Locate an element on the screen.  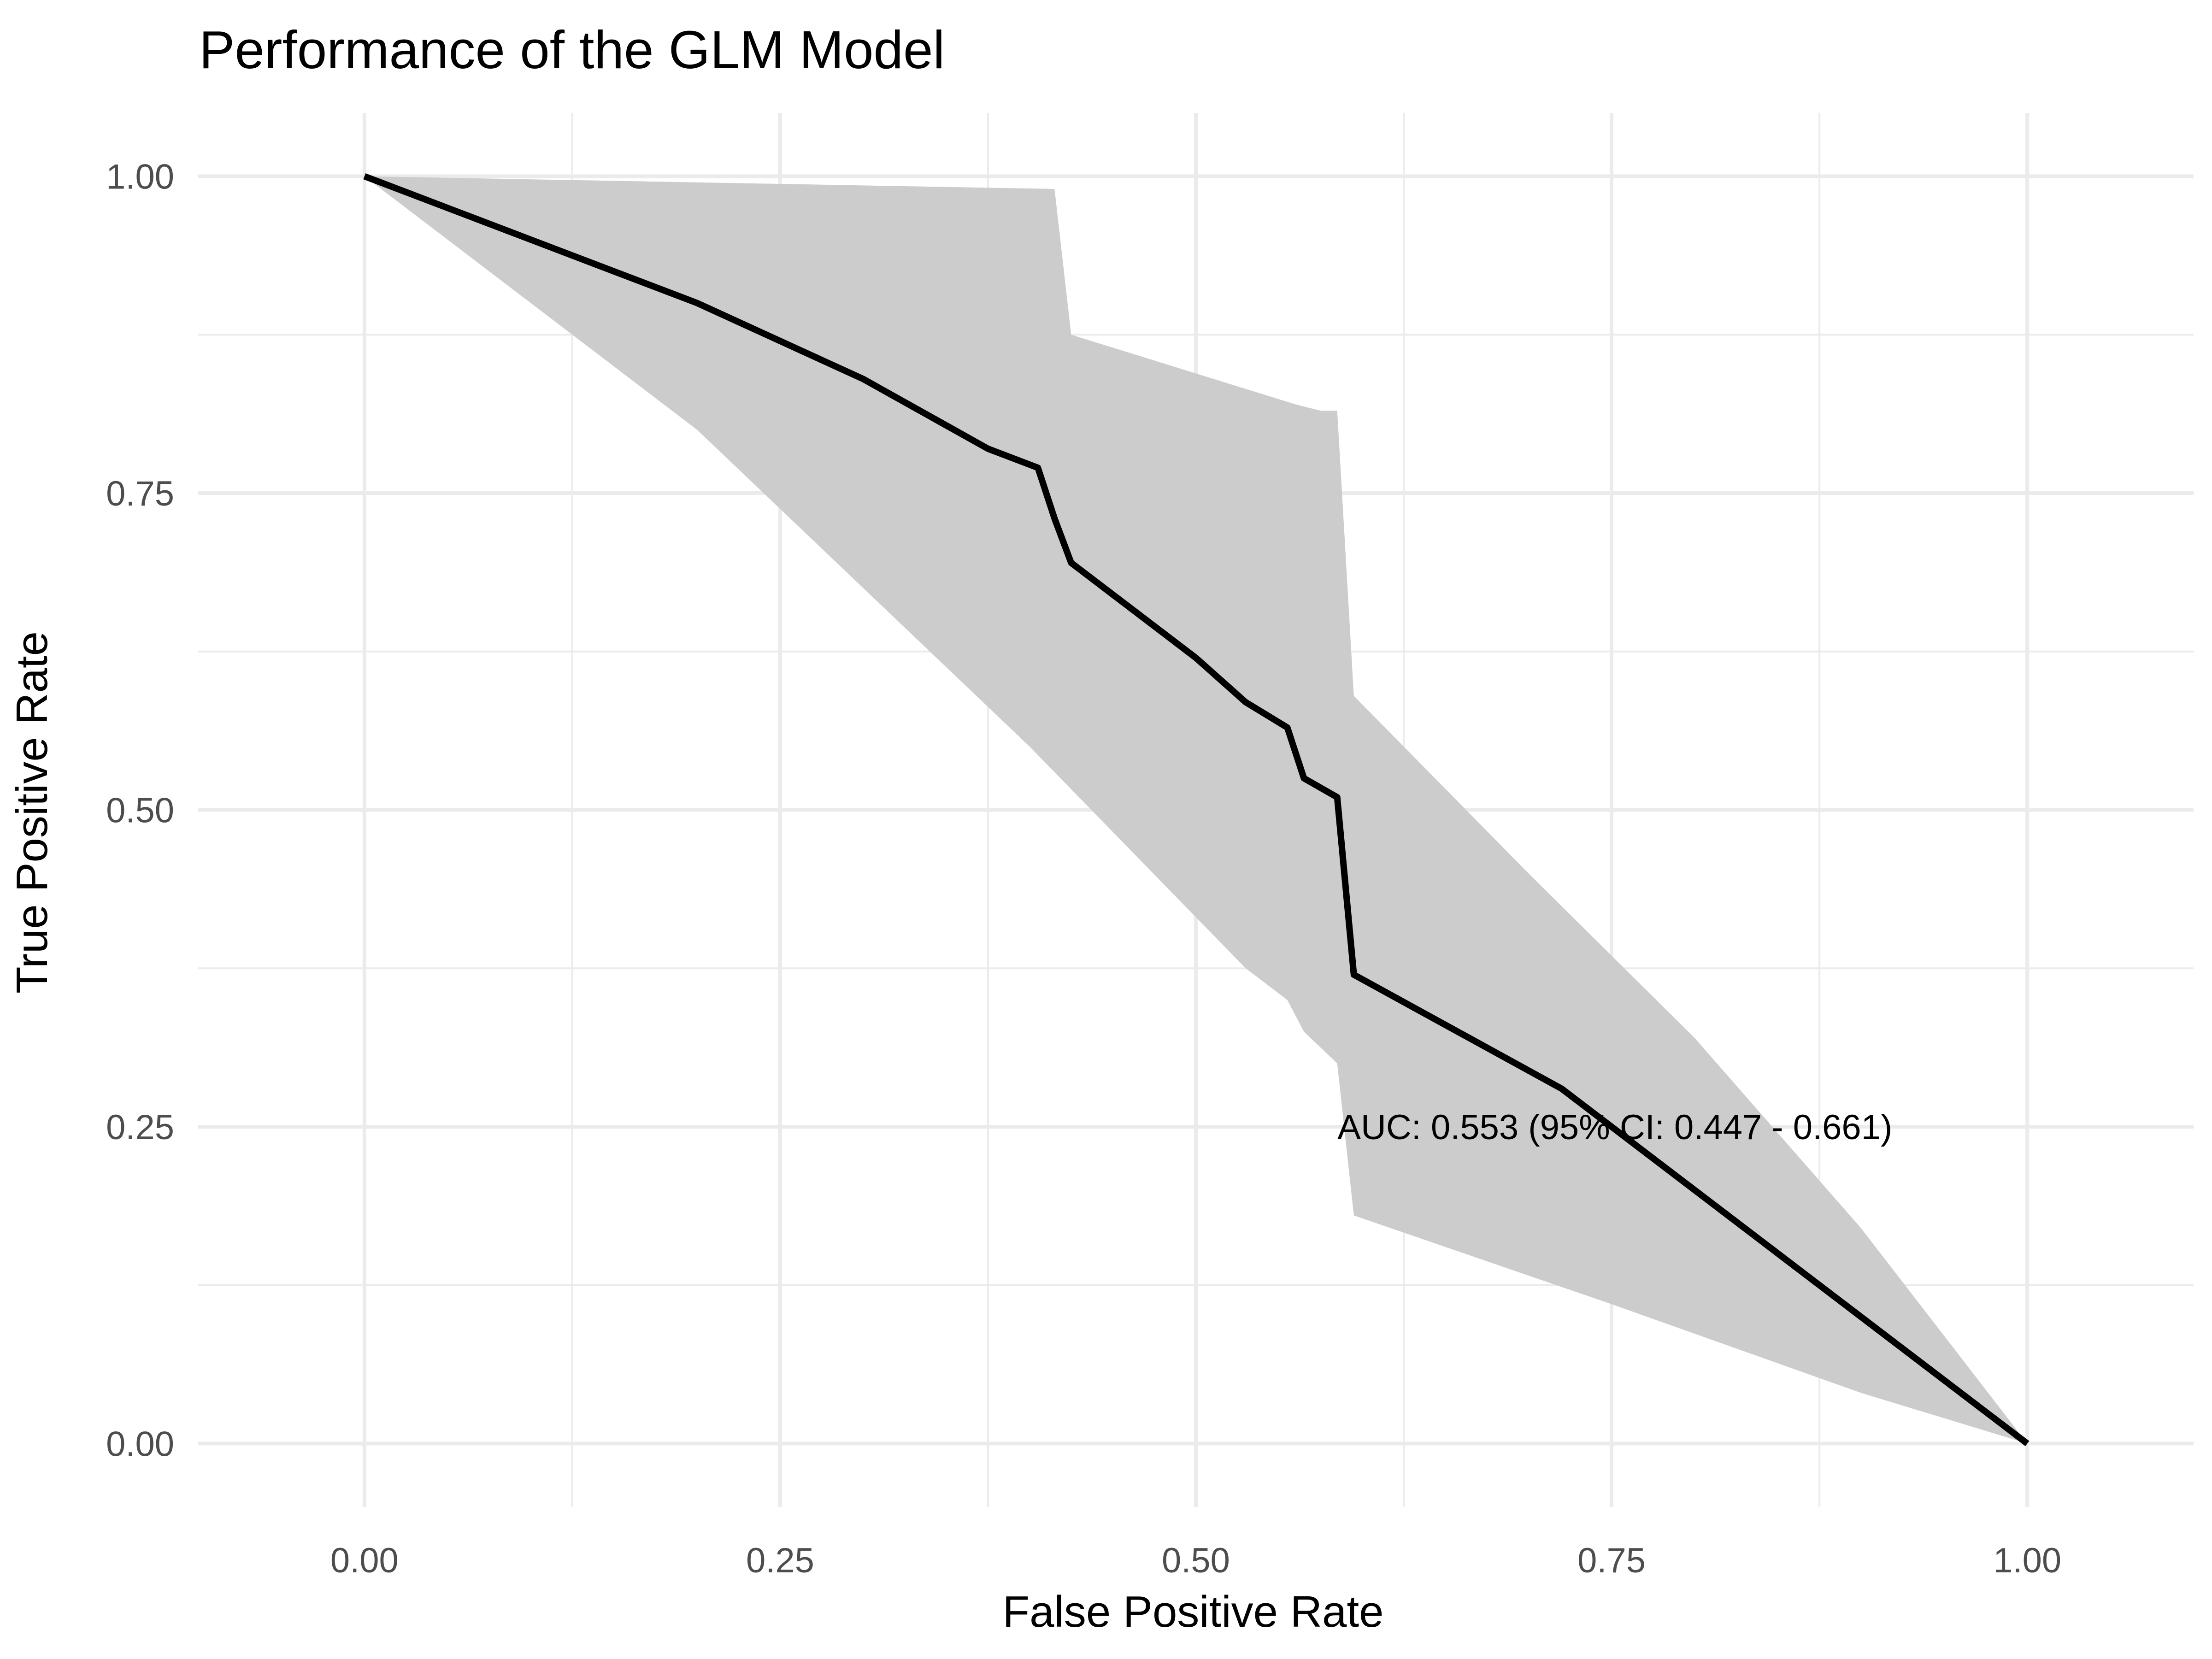
chart-title: Performance of the GLM Model is located at coordinates (572, 50).